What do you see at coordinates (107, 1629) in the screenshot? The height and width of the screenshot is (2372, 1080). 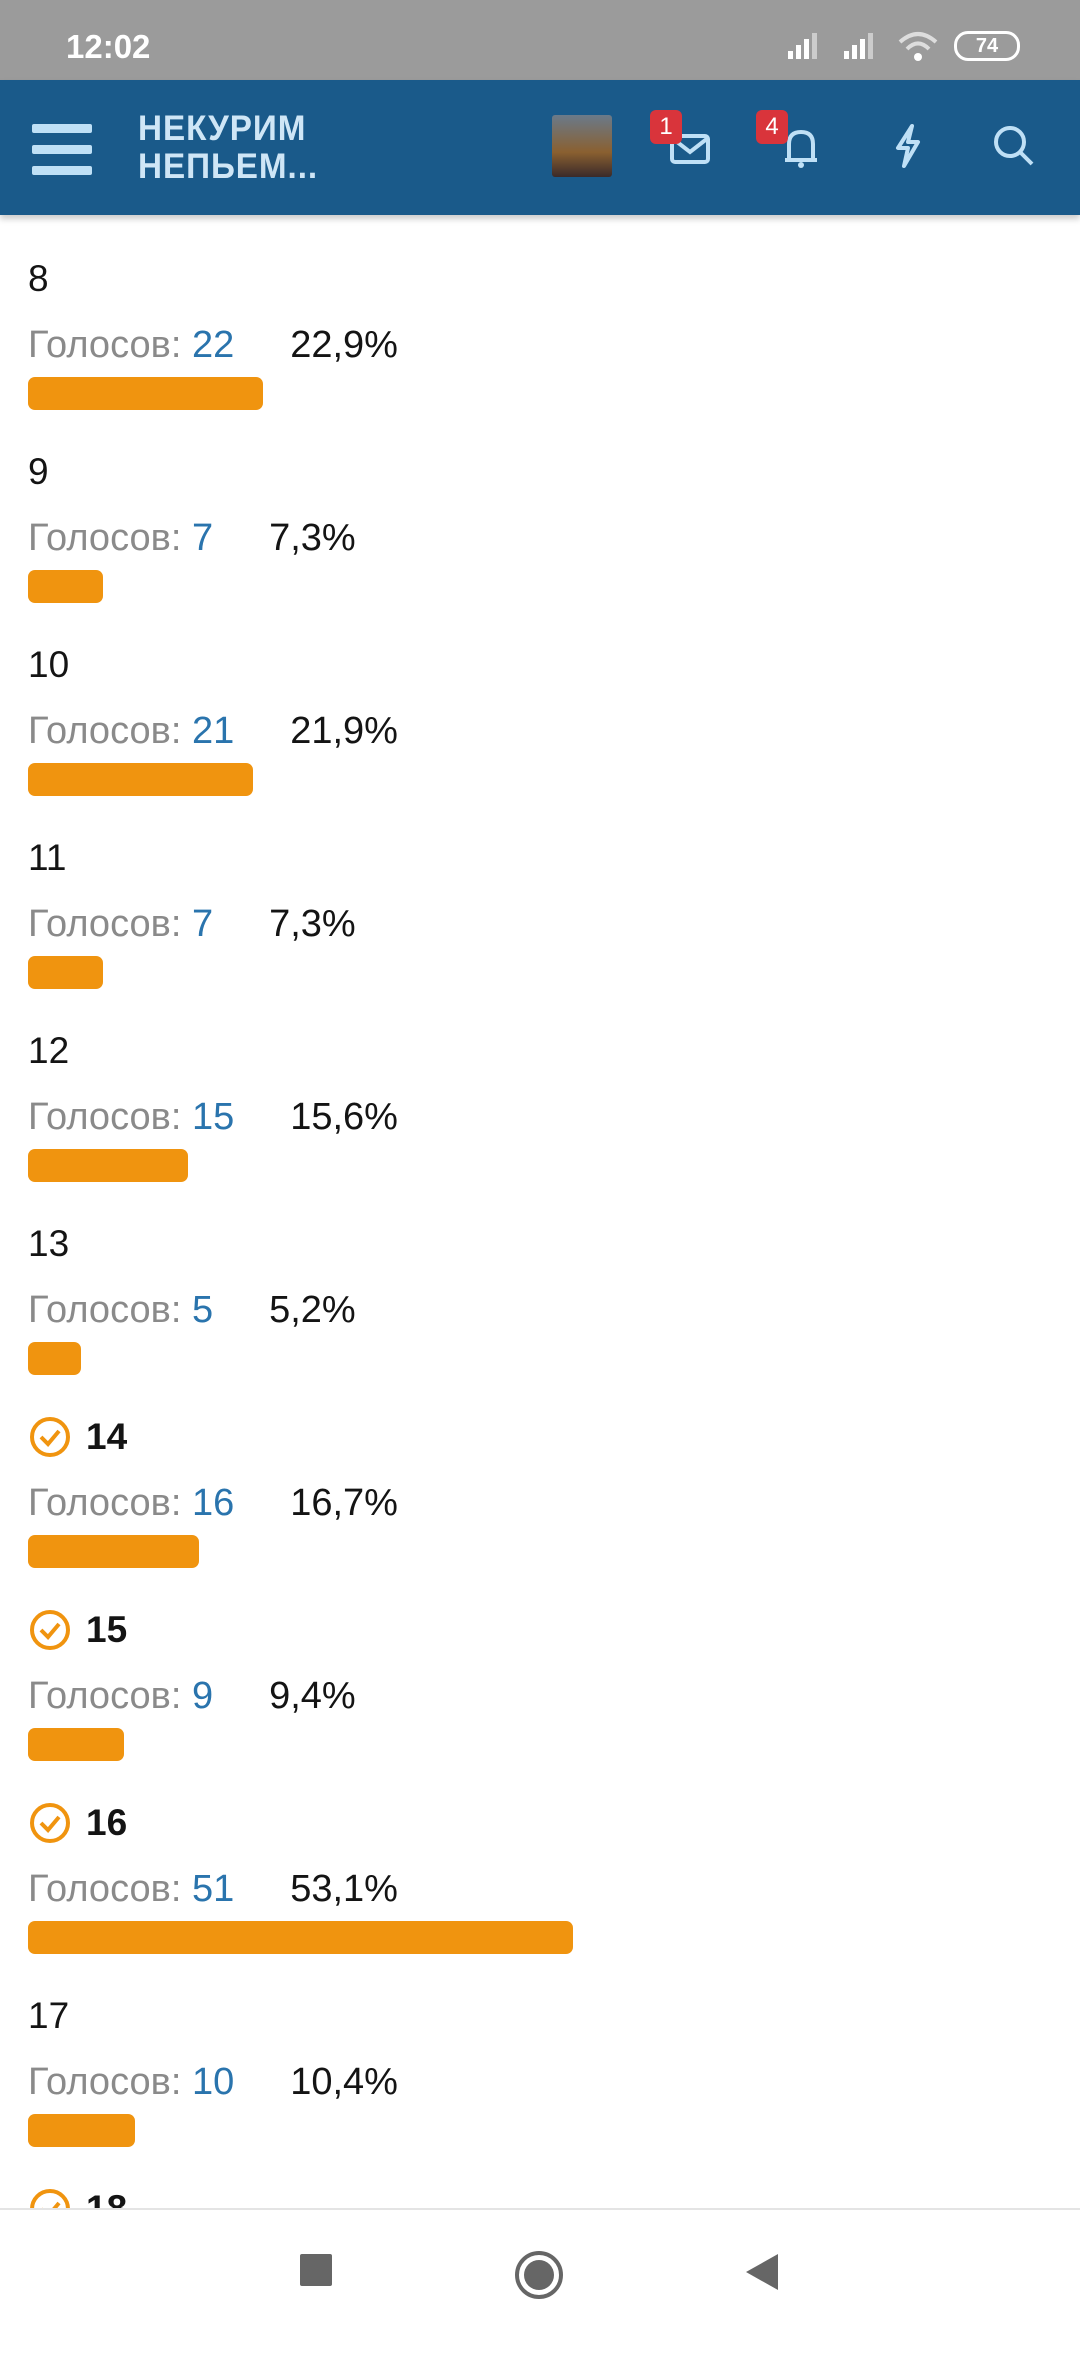 I see `option-label: 15` at bounding box center [107, 1629].